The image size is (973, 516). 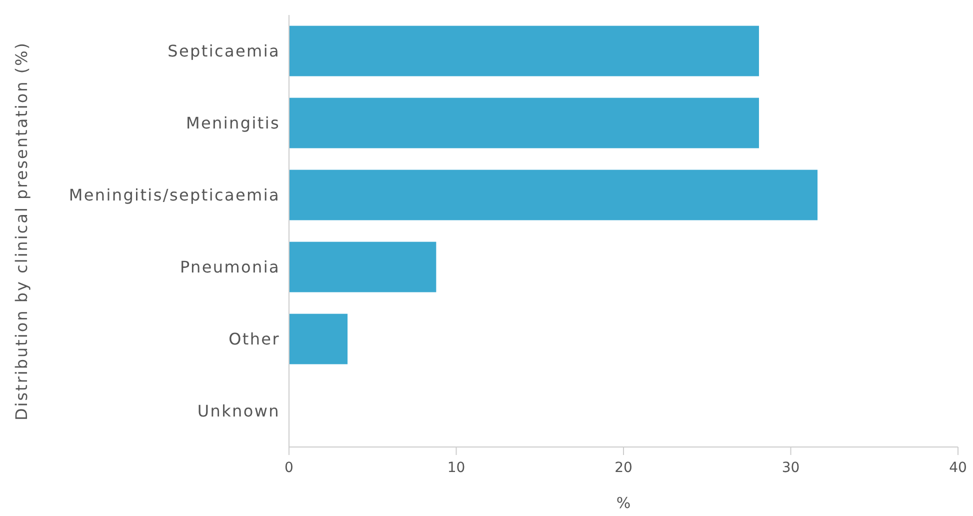 I want to click on x-tick-label: 10, so click(x=456, y=468).